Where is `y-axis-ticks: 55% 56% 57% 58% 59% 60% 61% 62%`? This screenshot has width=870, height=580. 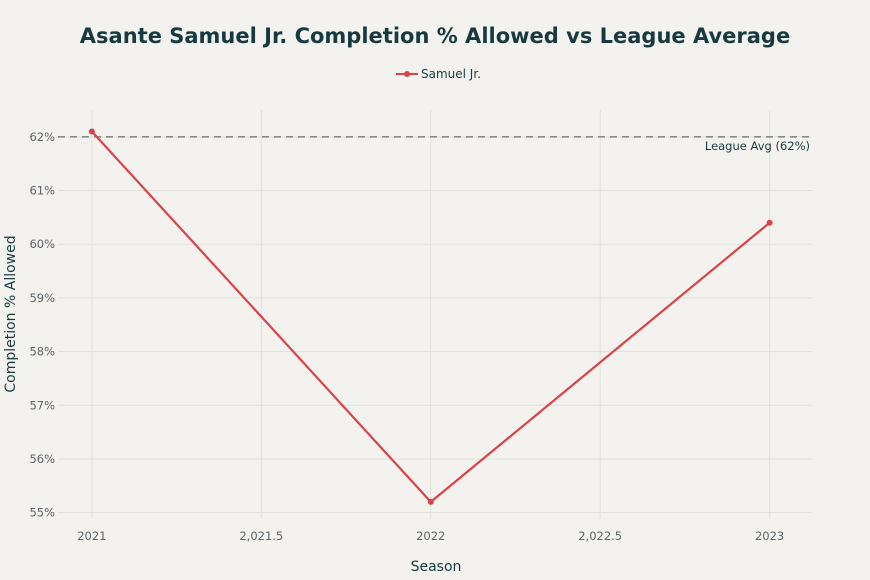 y-axis-ticks: 55% 56% 57% 58% 59% 60% 61% 62% is located at coordinates (42, 325).